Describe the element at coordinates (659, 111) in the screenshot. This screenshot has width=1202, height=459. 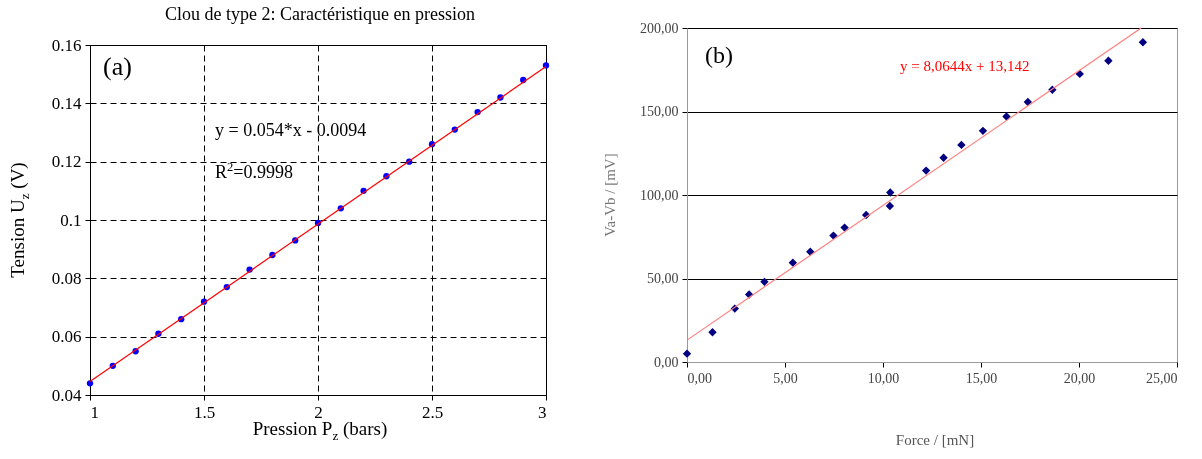
I see `y-tick-label: 150,00` at that location.